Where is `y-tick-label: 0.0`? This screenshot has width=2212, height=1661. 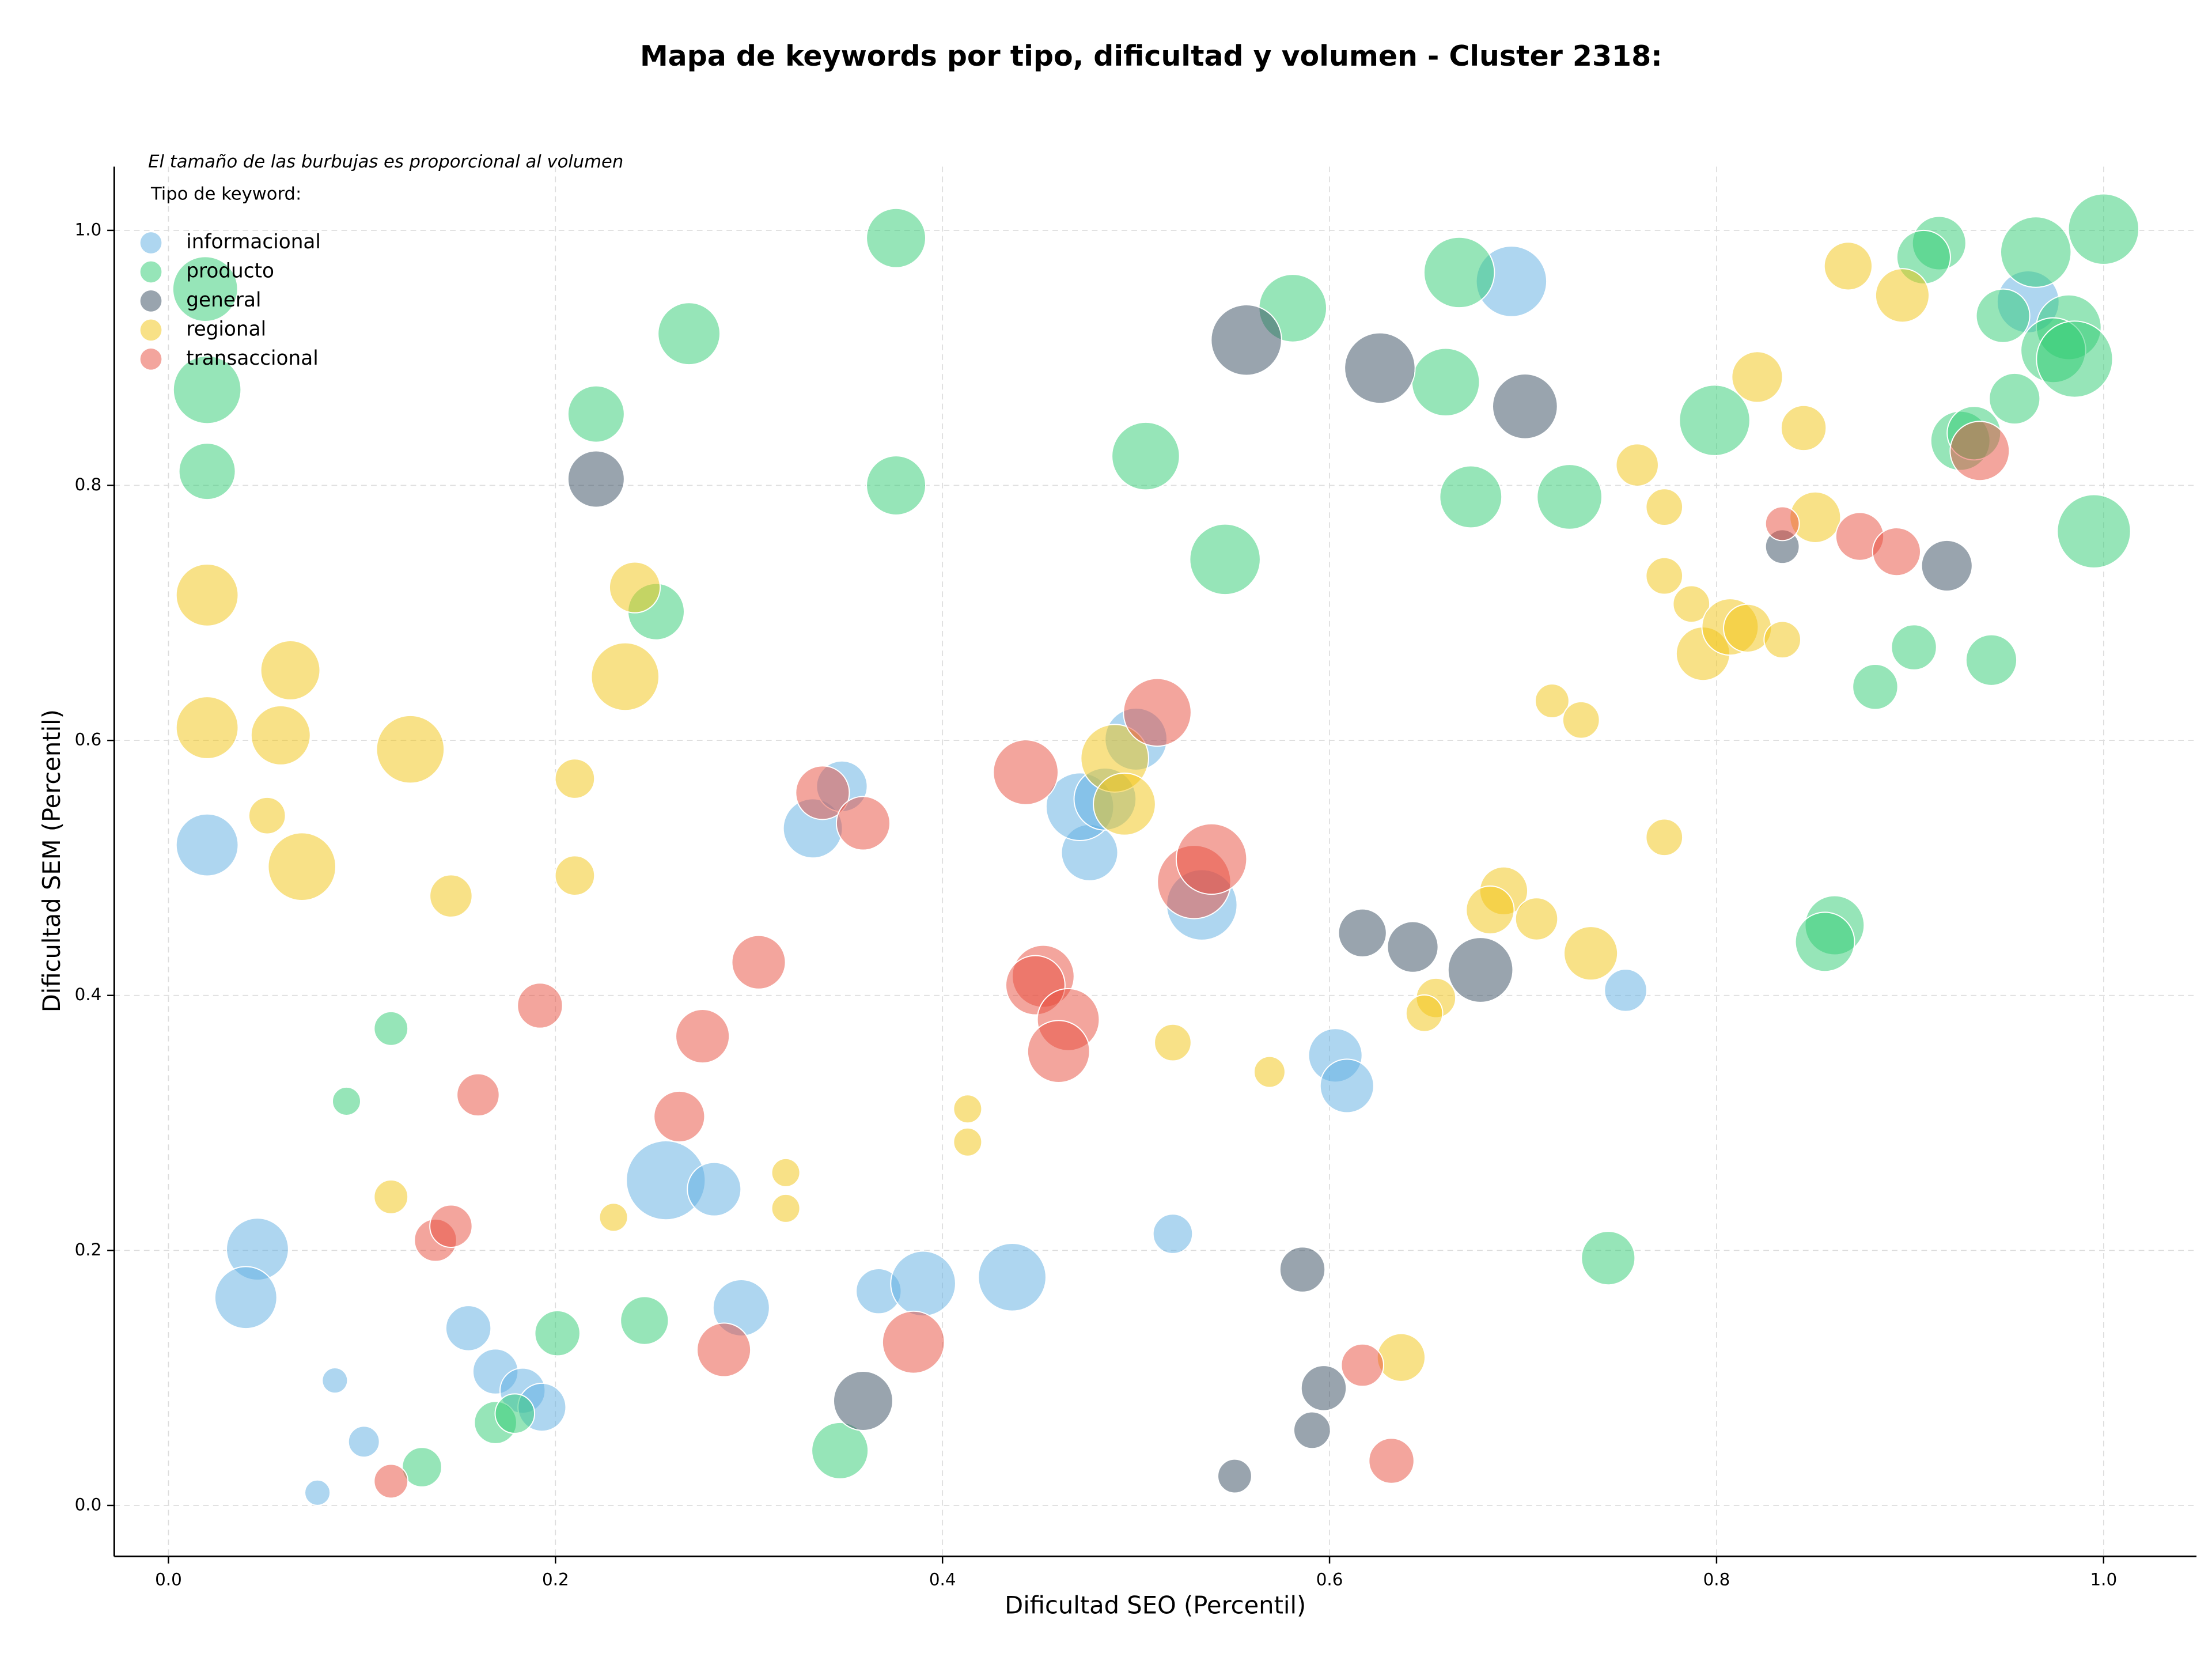 y-tick-label: 0.0 is located at coordinates (88, 1504).